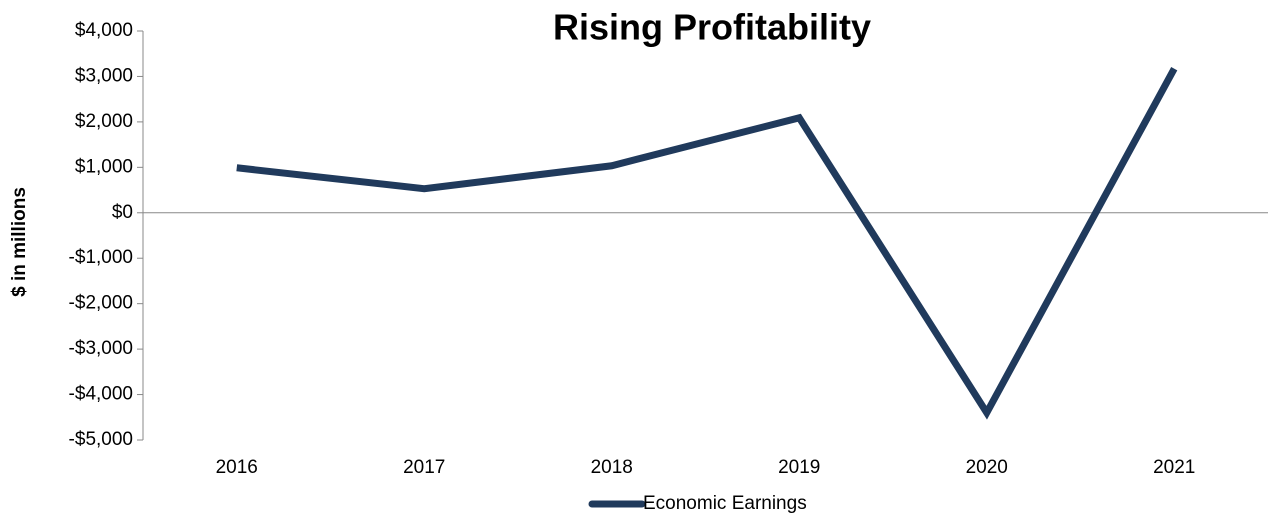 The height and width of the screenshot is (519, 1272). Describe the element at coordinates (104, 121) in the screenshot. I see `y-tick-label: $2,000` at that location.